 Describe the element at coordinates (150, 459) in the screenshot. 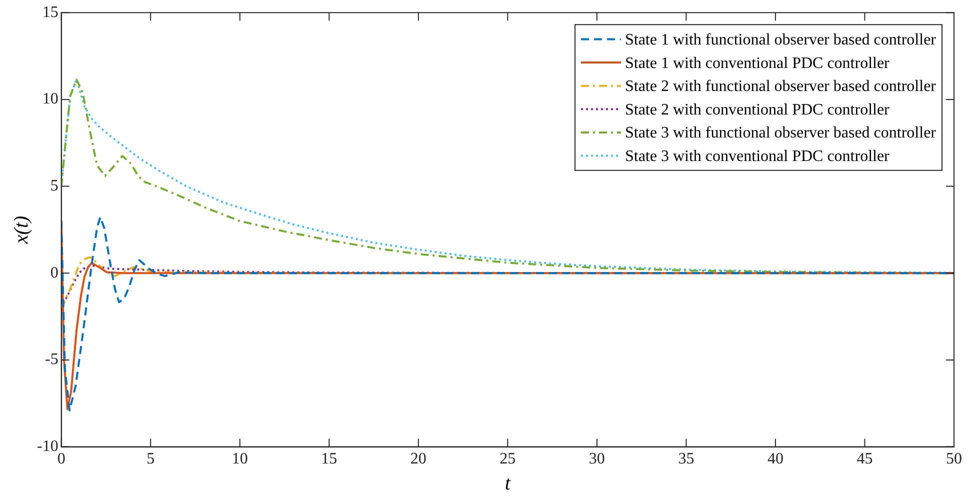

I see `x-tick-label: 5` at that location.